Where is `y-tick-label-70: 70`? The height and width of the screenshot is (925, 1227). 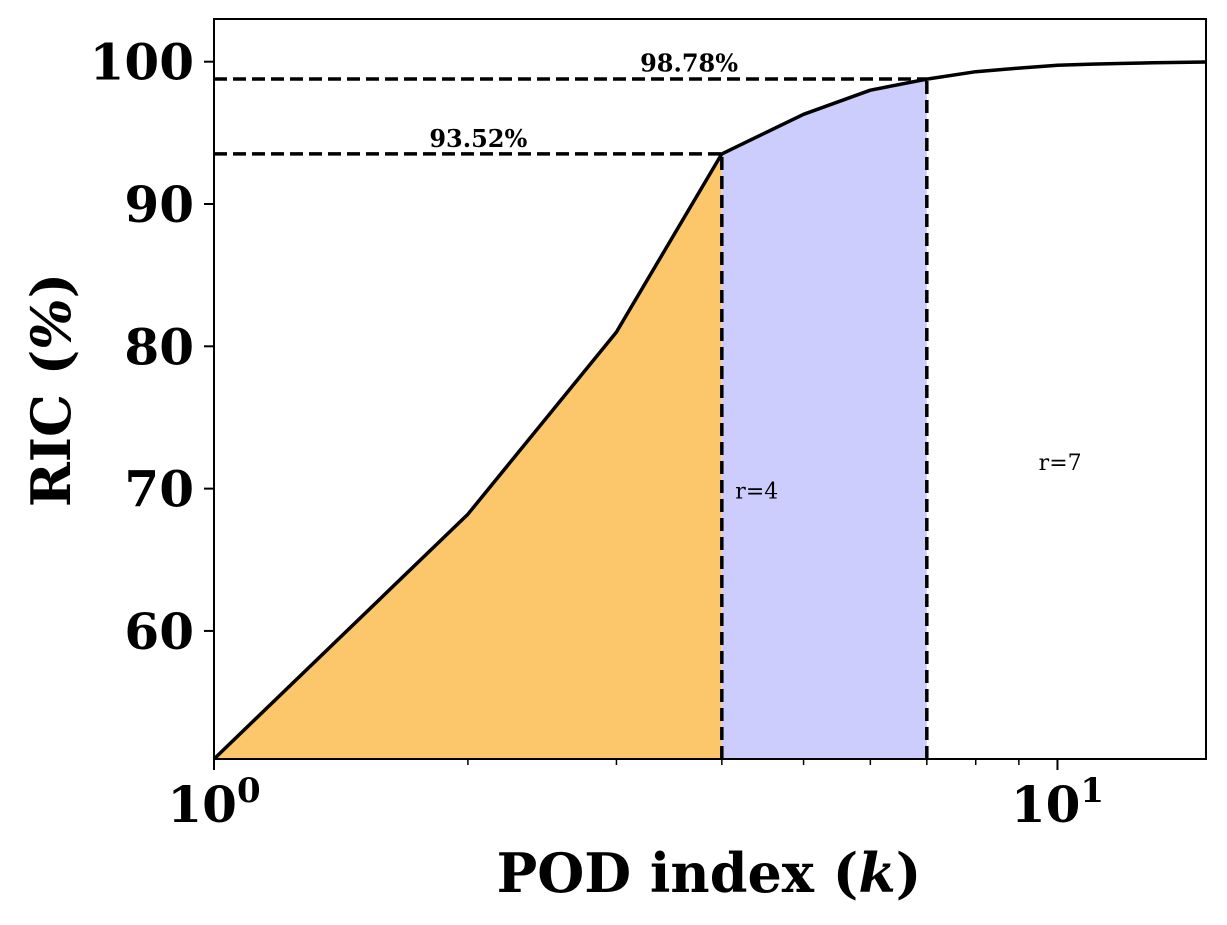
y-tick-label-70: 70 is located at coordinates (159, 489).